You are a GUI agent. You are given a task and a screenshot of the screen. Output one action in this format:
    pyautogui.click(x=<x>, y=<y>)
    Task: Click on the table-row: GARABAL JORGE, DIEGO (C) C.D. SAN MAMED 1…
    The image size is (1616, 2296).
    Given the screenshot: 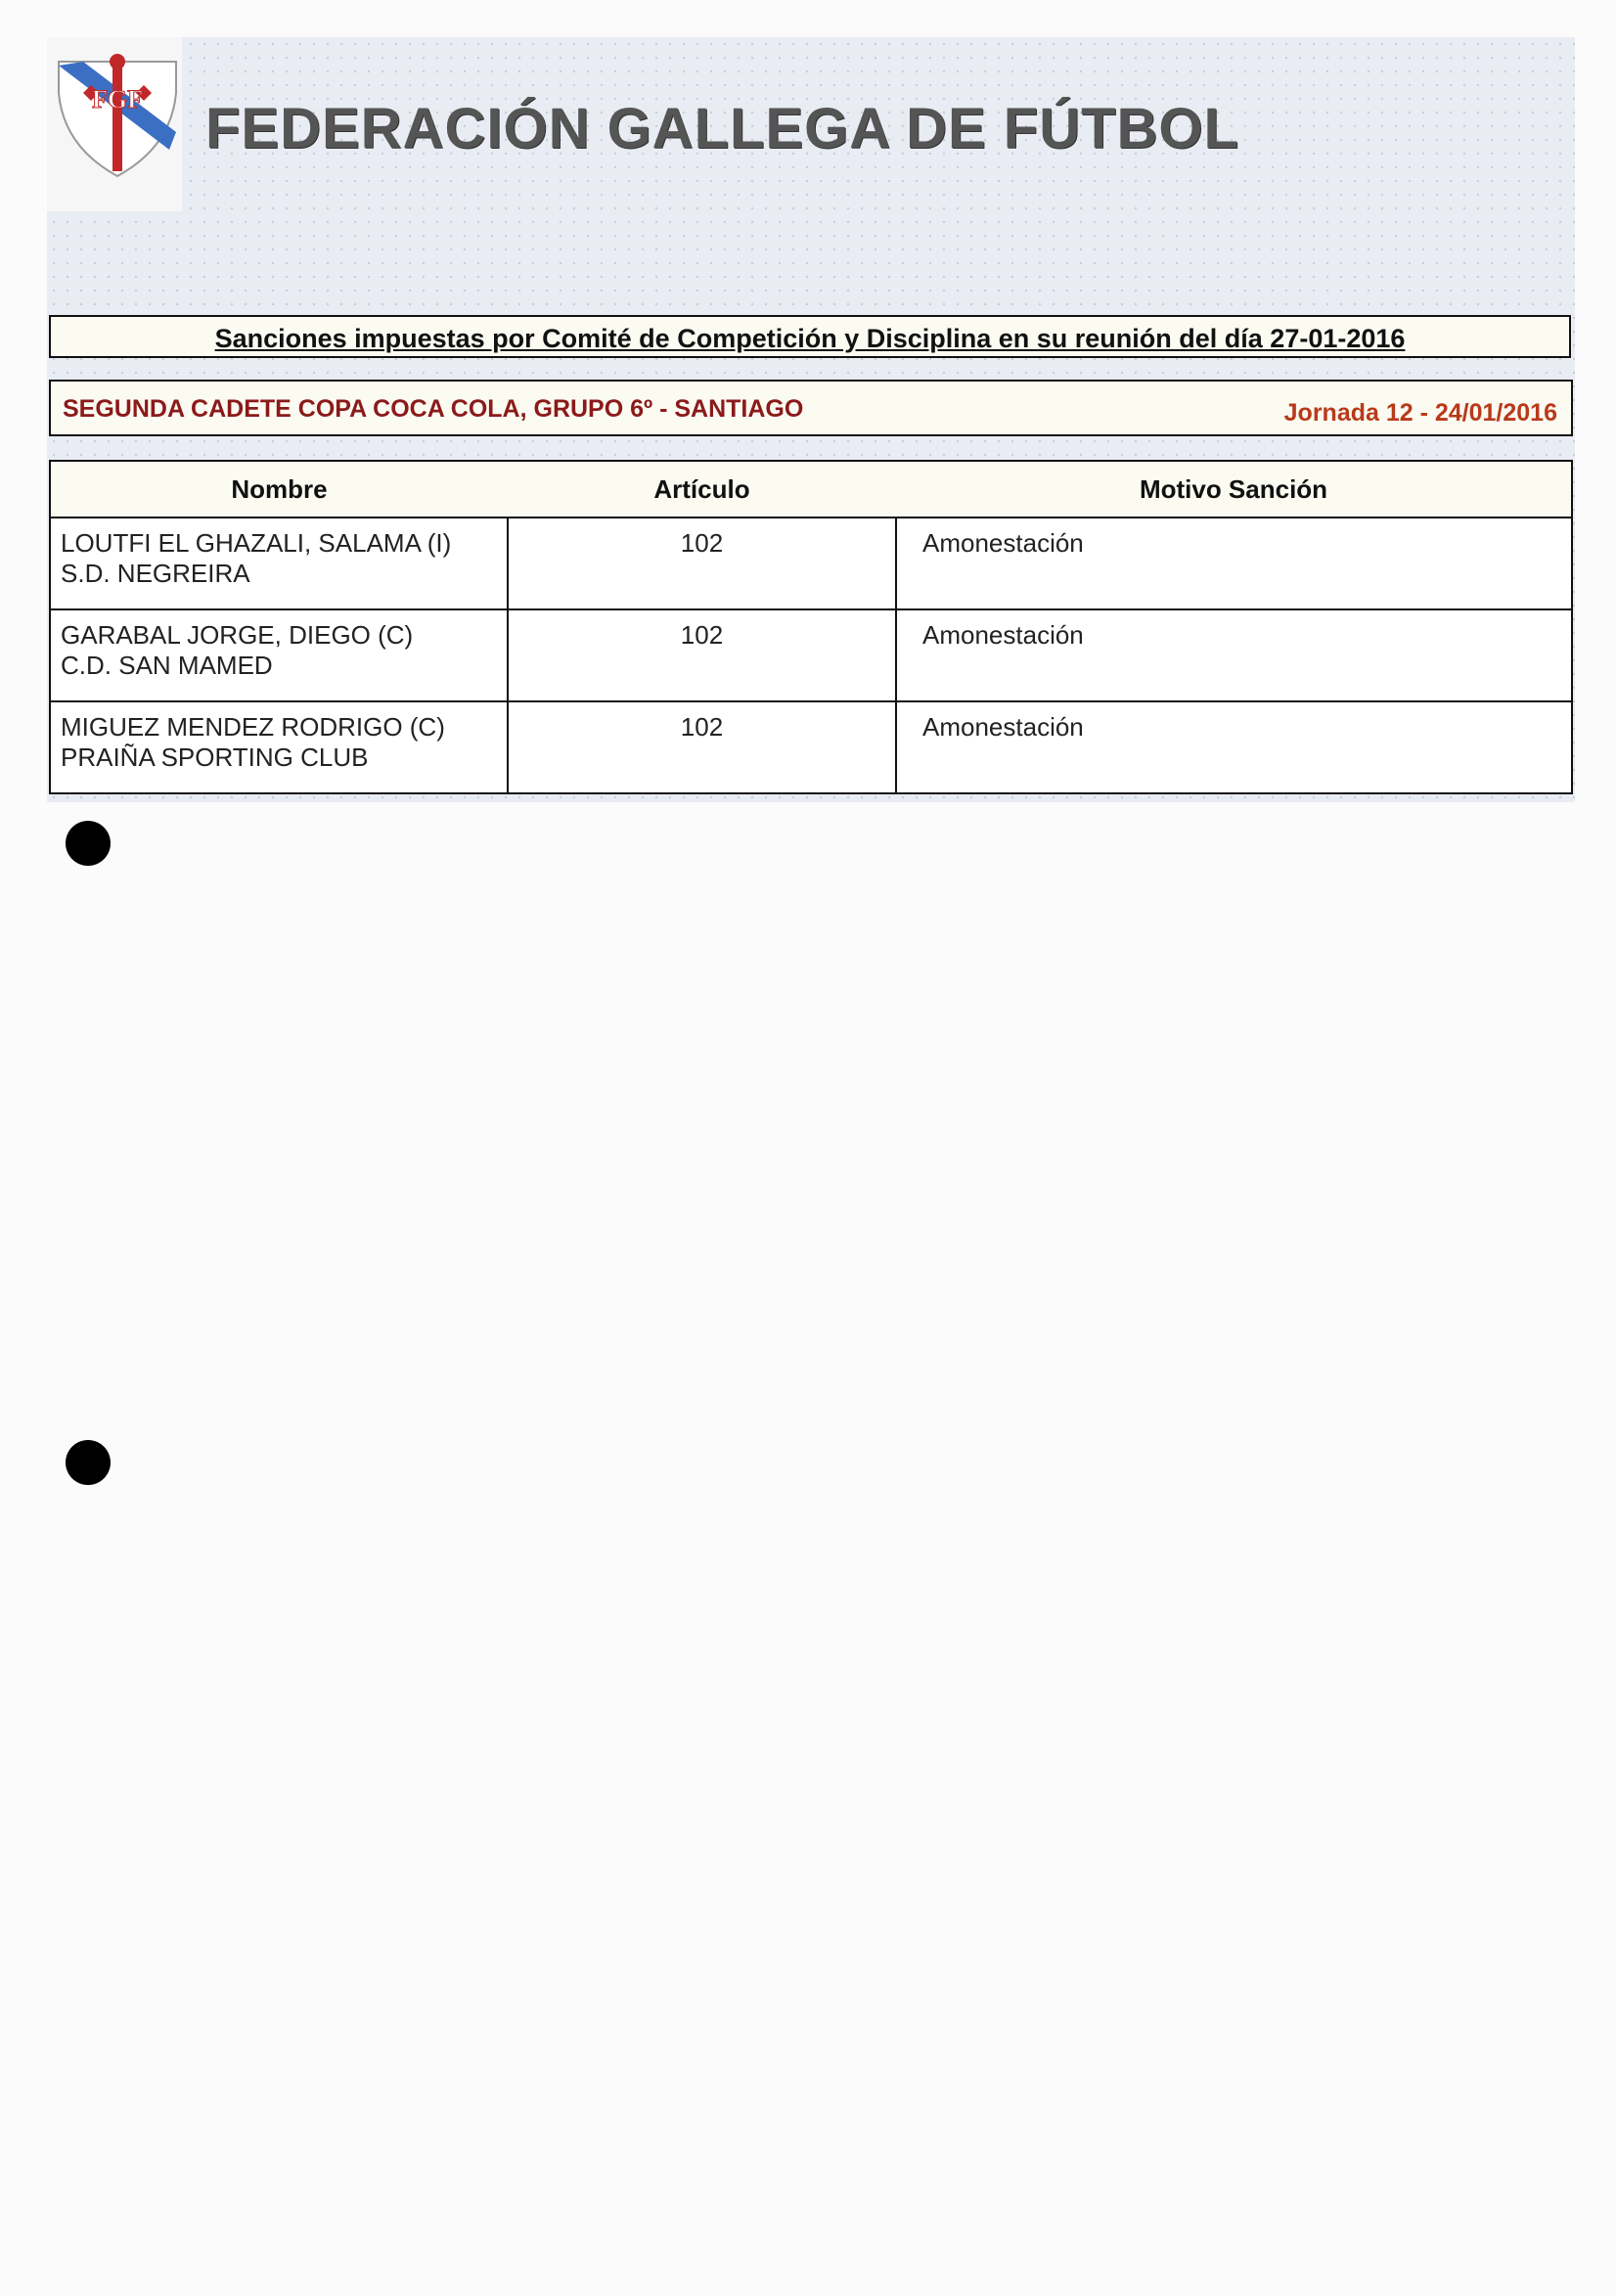 What is the action you would take?
    pyautogui.click(x=811, y=655)
    